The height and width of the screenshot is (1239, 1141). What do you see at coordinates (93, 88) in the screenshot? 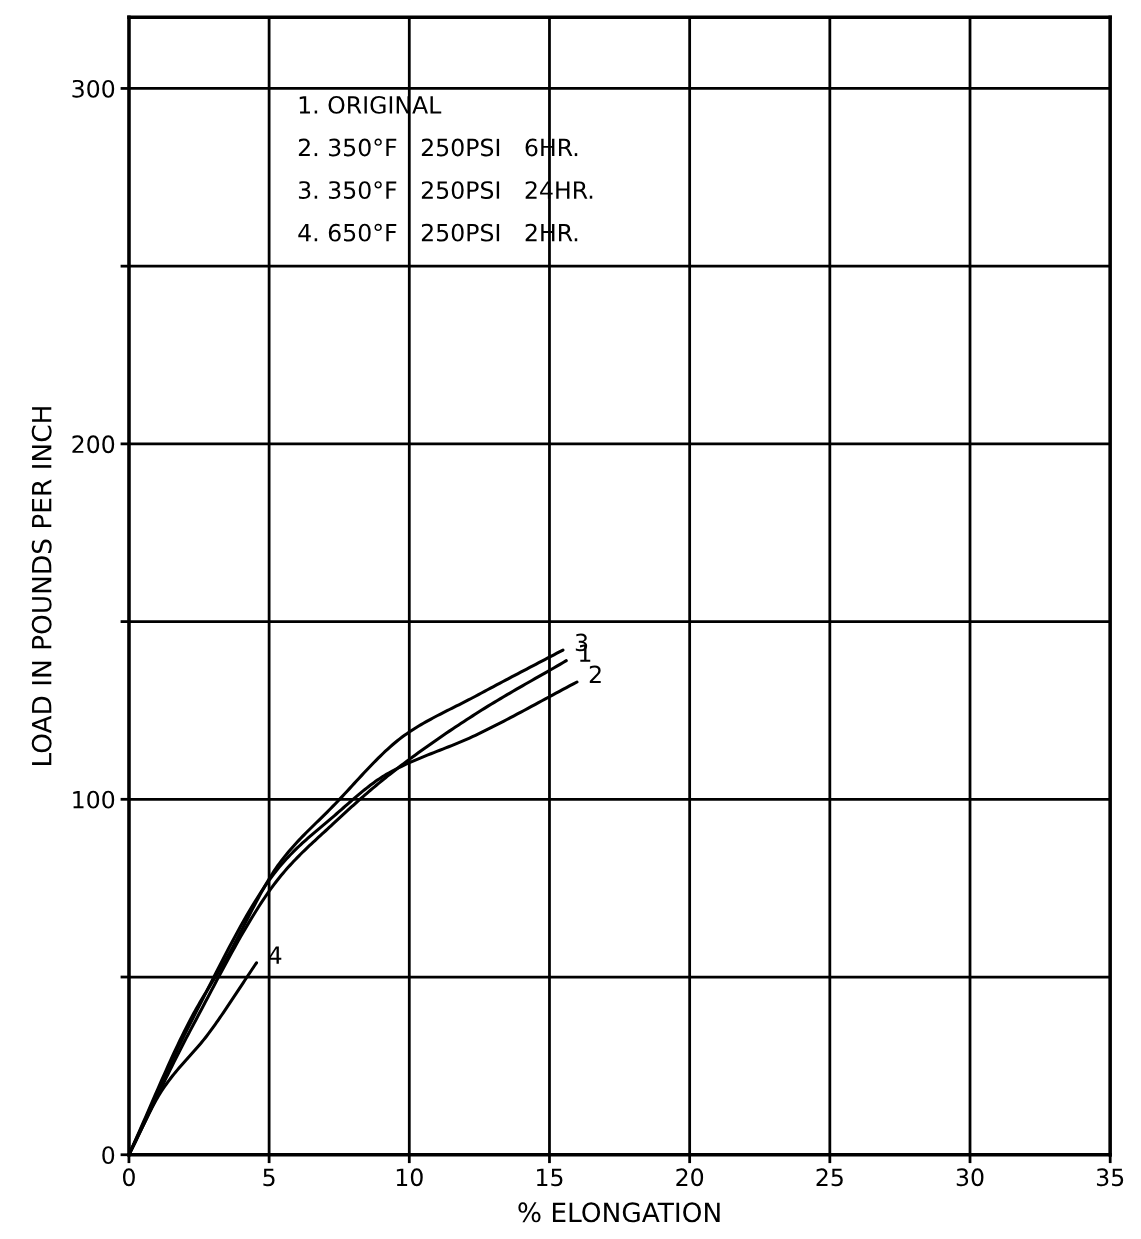
I see `y-tick-label: 300` at bounding box center [93, 88].